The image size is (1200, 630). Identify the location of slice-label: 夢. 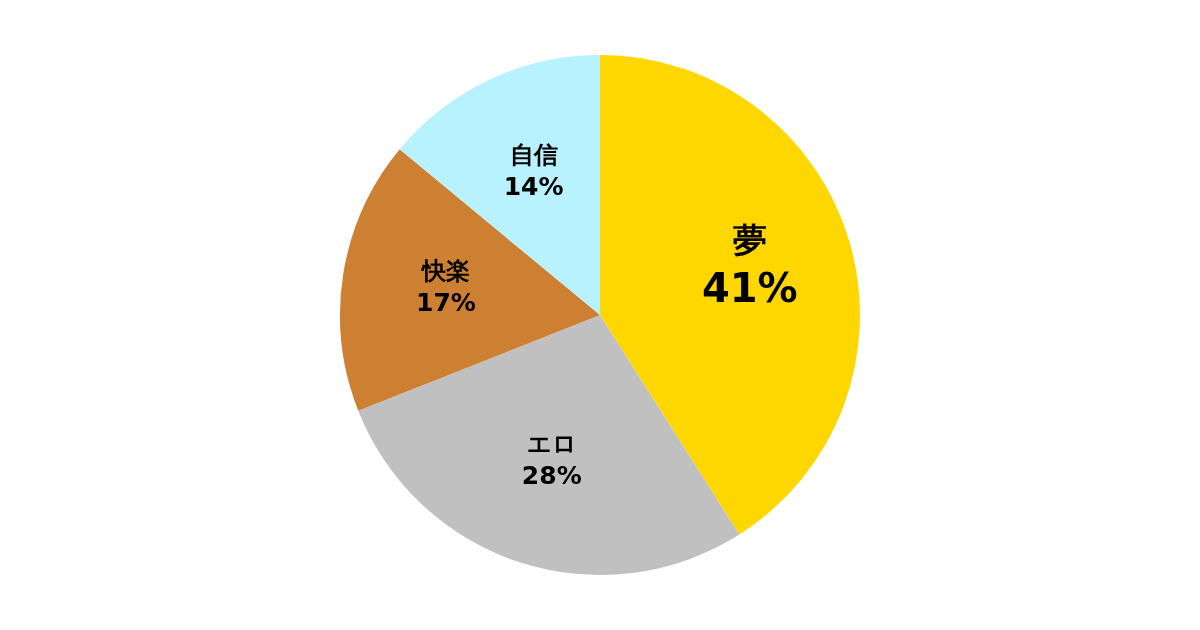
(749, 240).